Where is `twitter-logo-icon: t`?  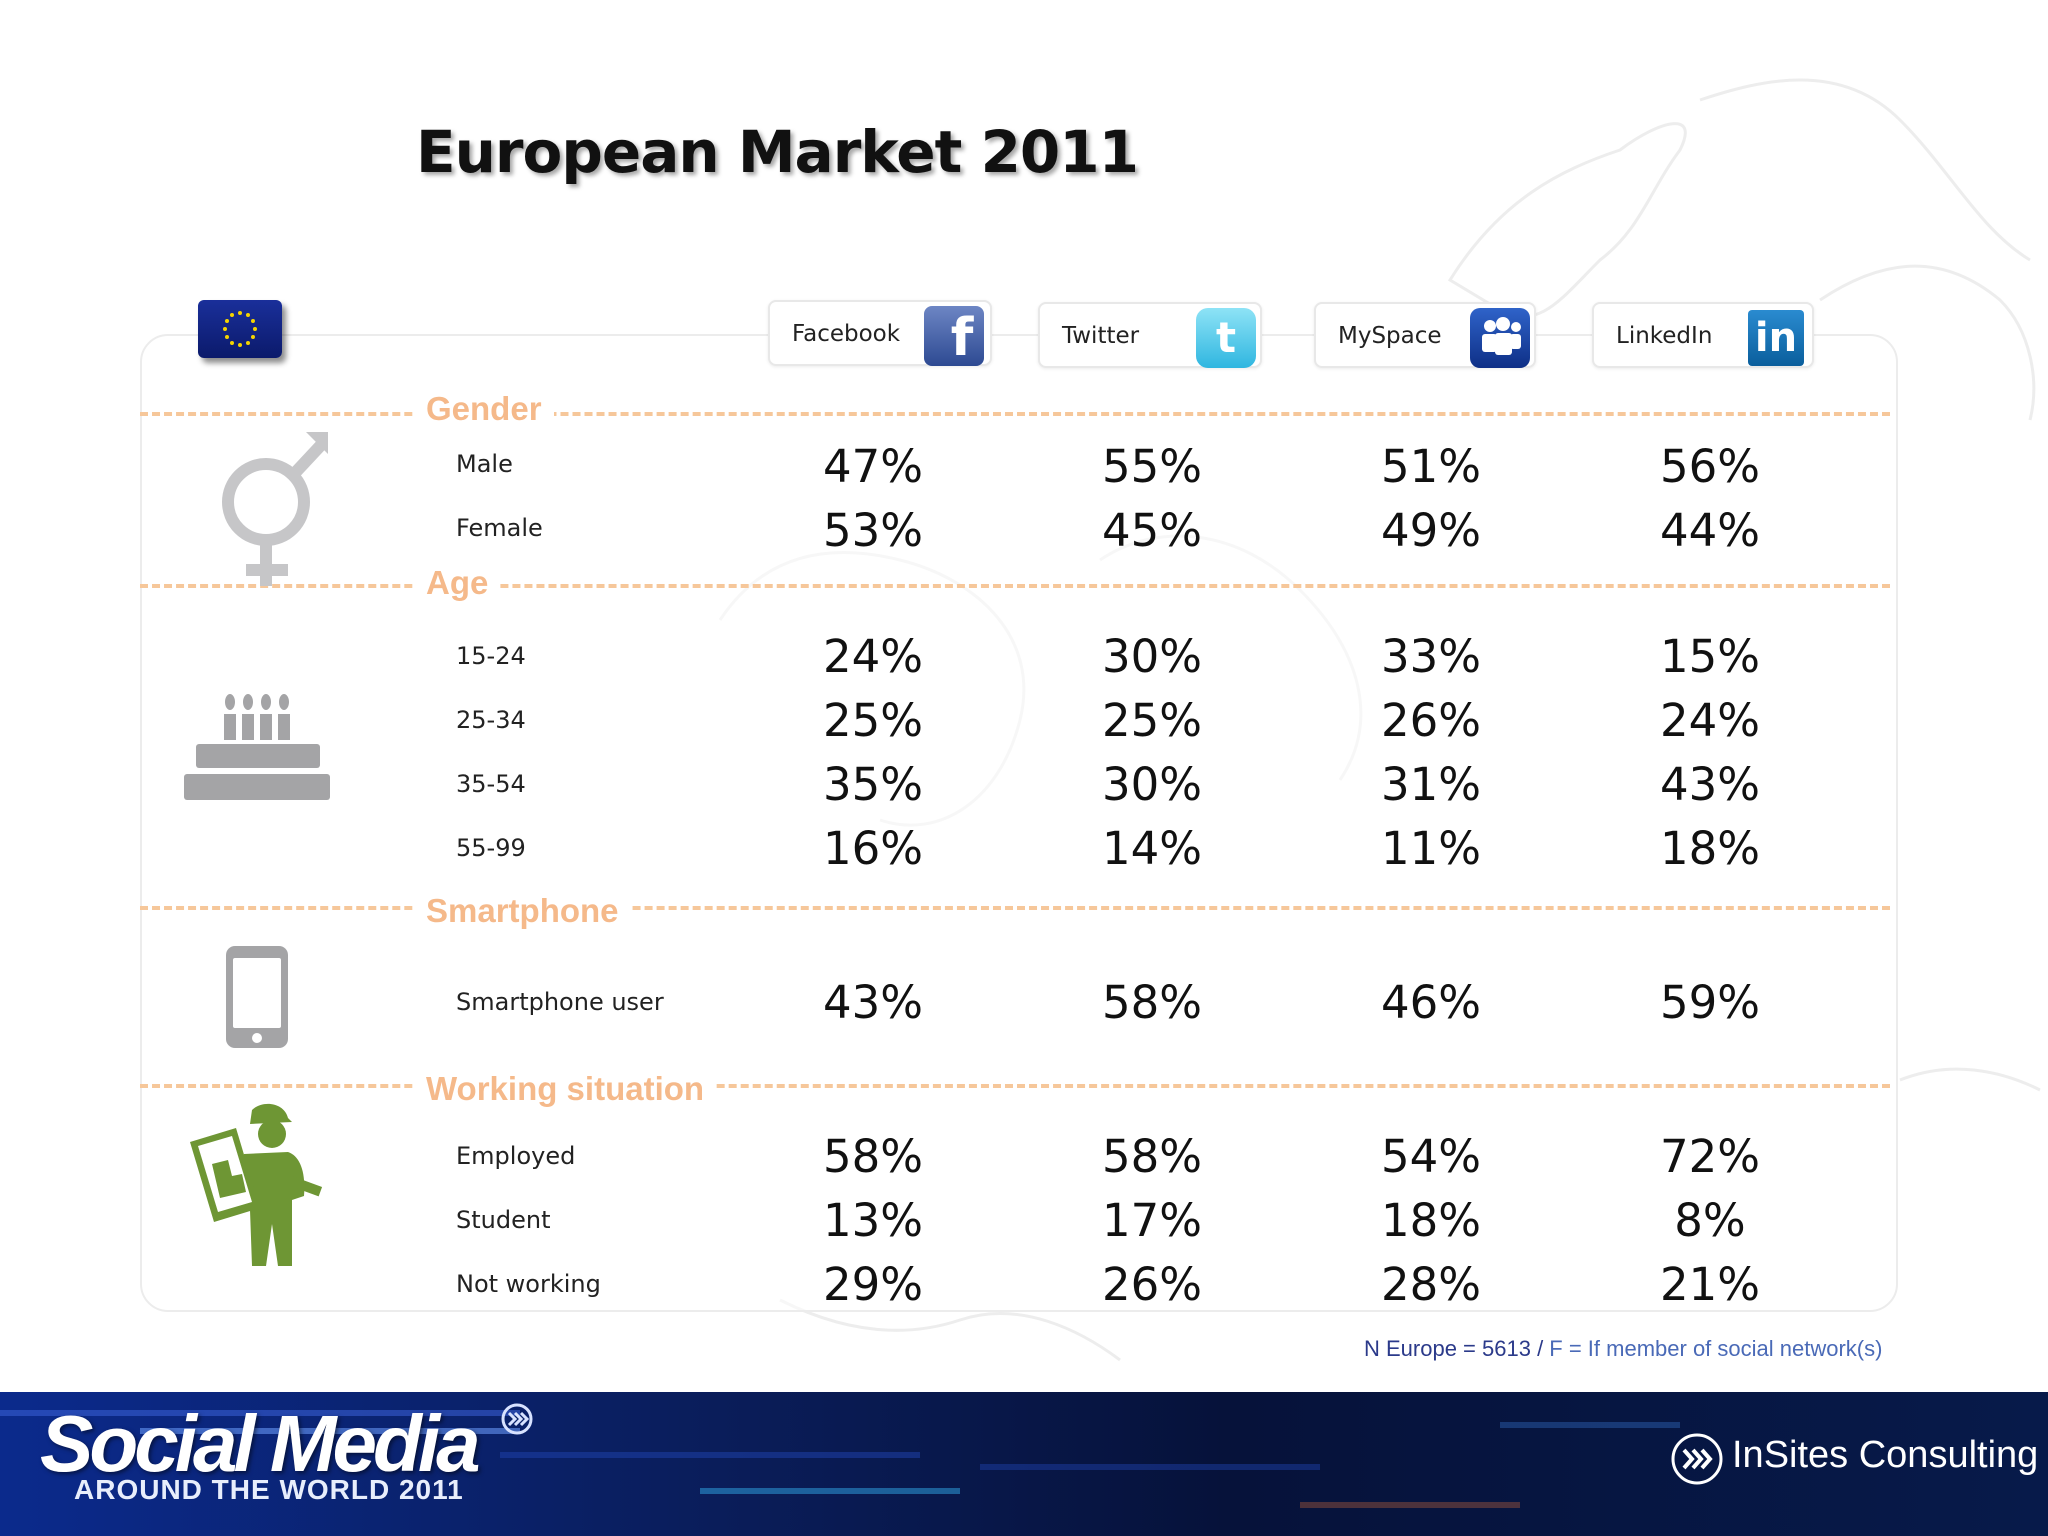 twitter-logo-icon: t is located at coordinates (1226, 338).